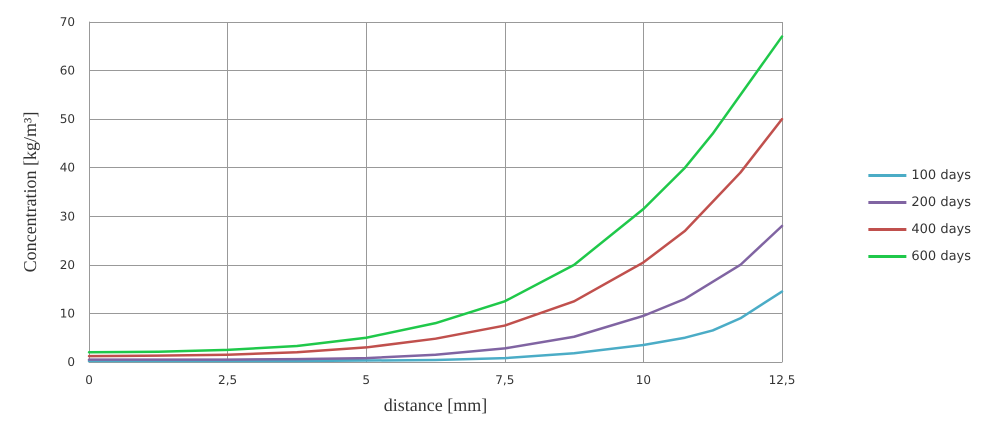  I want to click on legend-label: 200 days, so click(941, 202).